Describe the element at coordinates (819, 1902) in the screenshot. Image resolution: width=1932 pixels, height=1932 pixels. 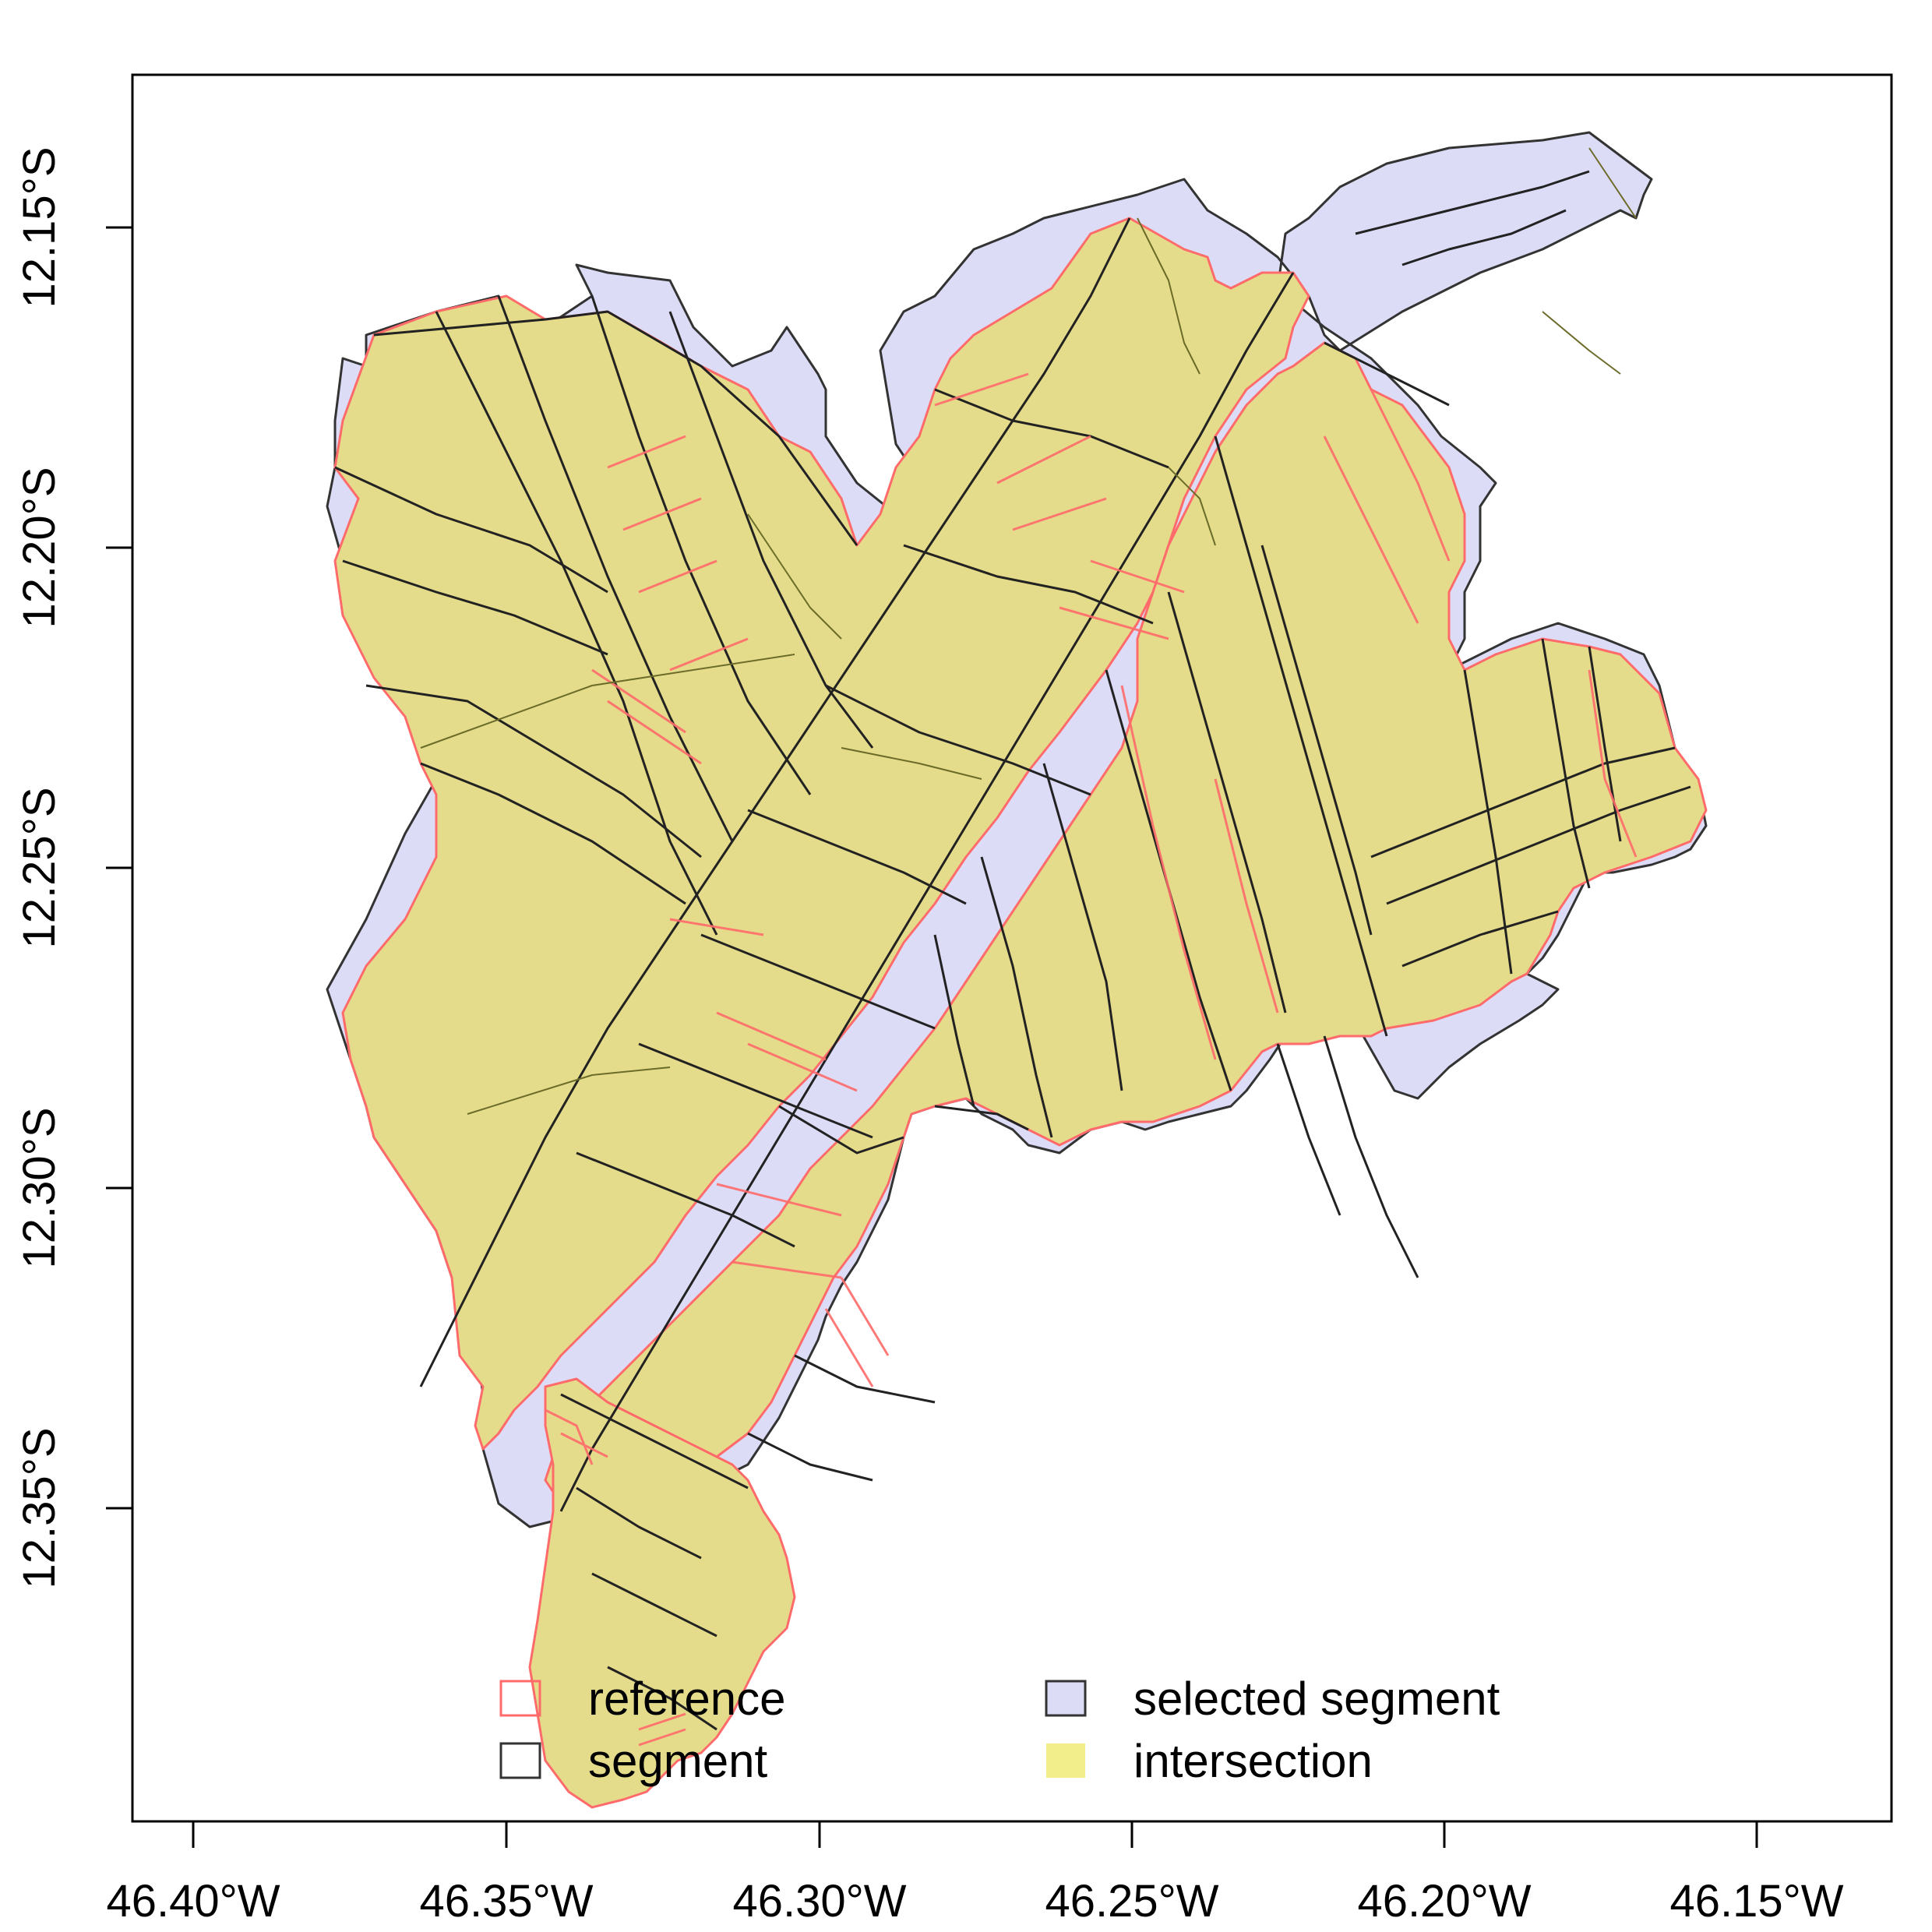
I see `x-tick-label: 46.30°W` at that location.